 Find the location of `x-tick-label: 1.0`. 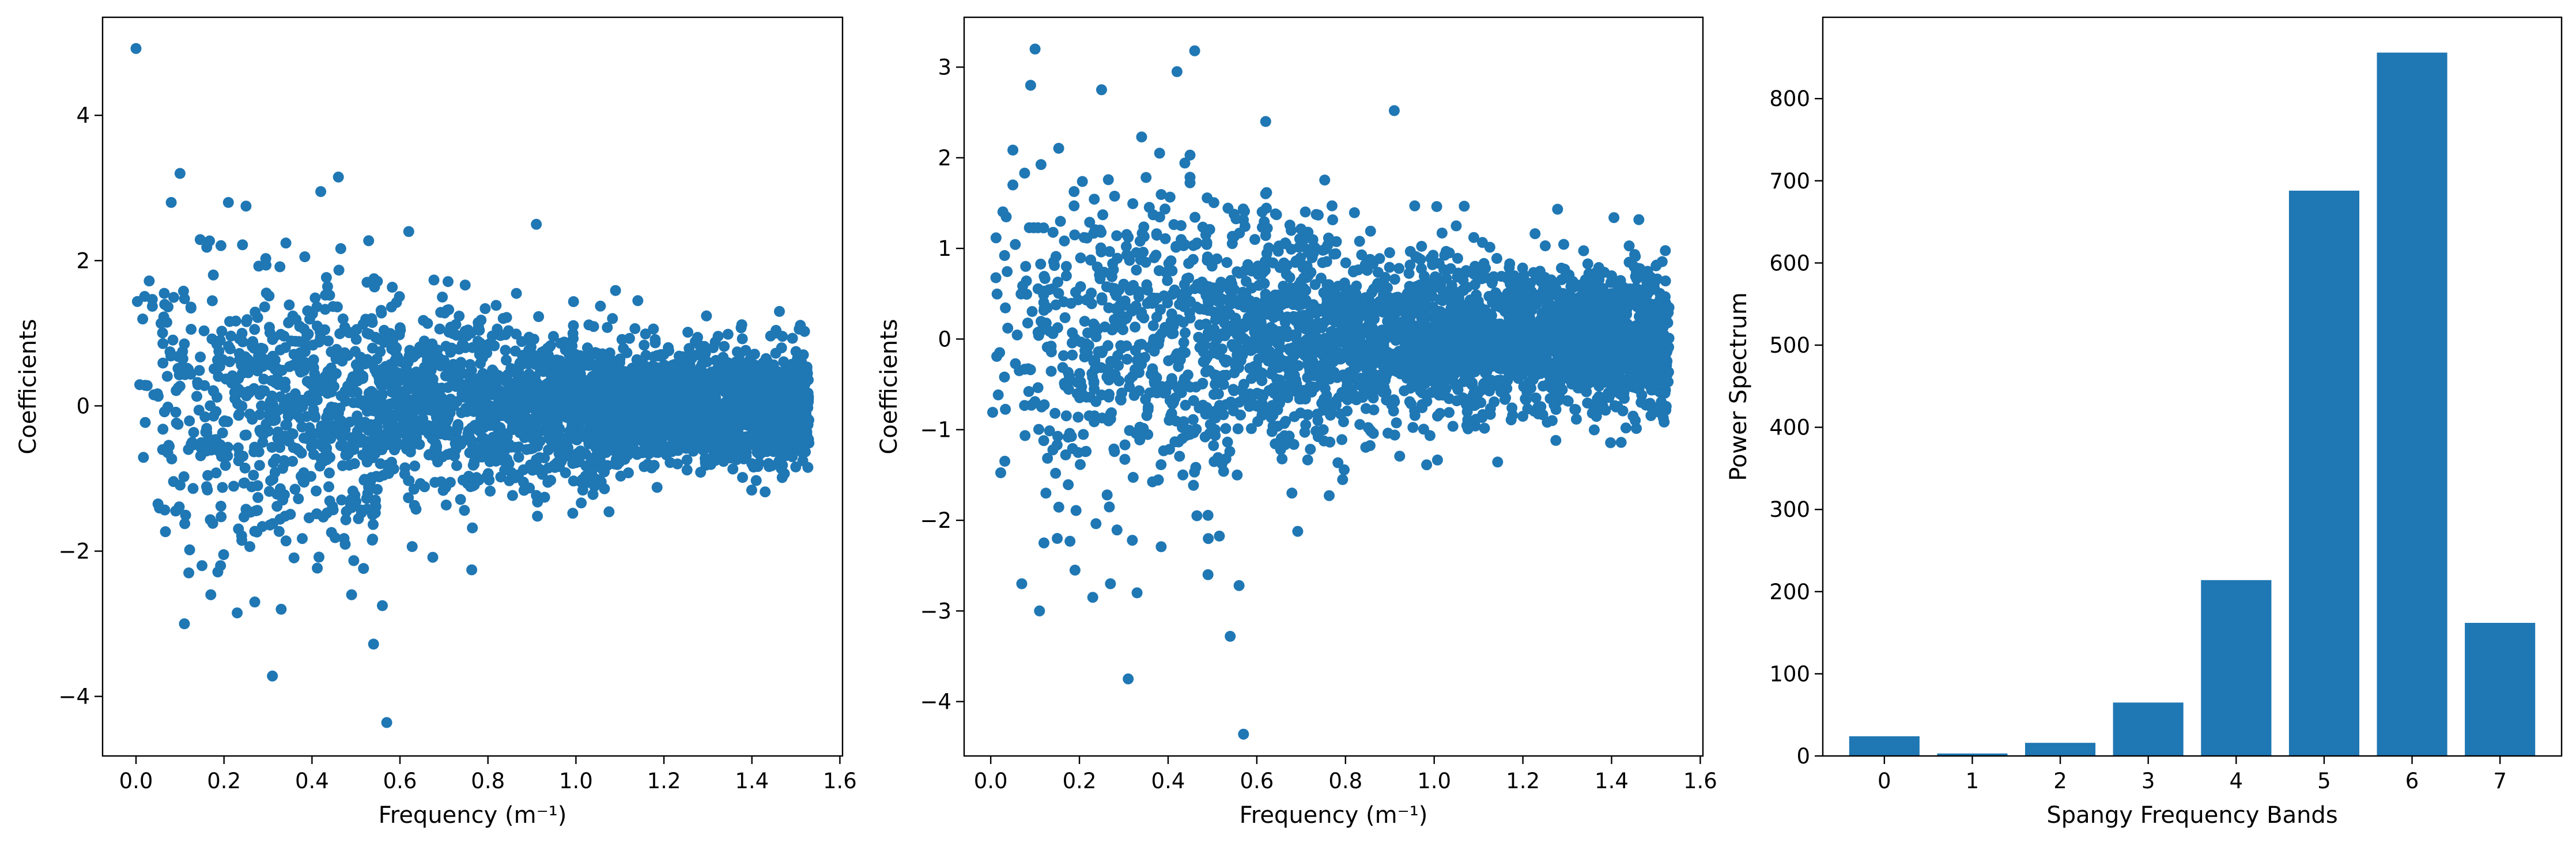

x-tick-label: 1.0 is located at coordinates (576, 781).